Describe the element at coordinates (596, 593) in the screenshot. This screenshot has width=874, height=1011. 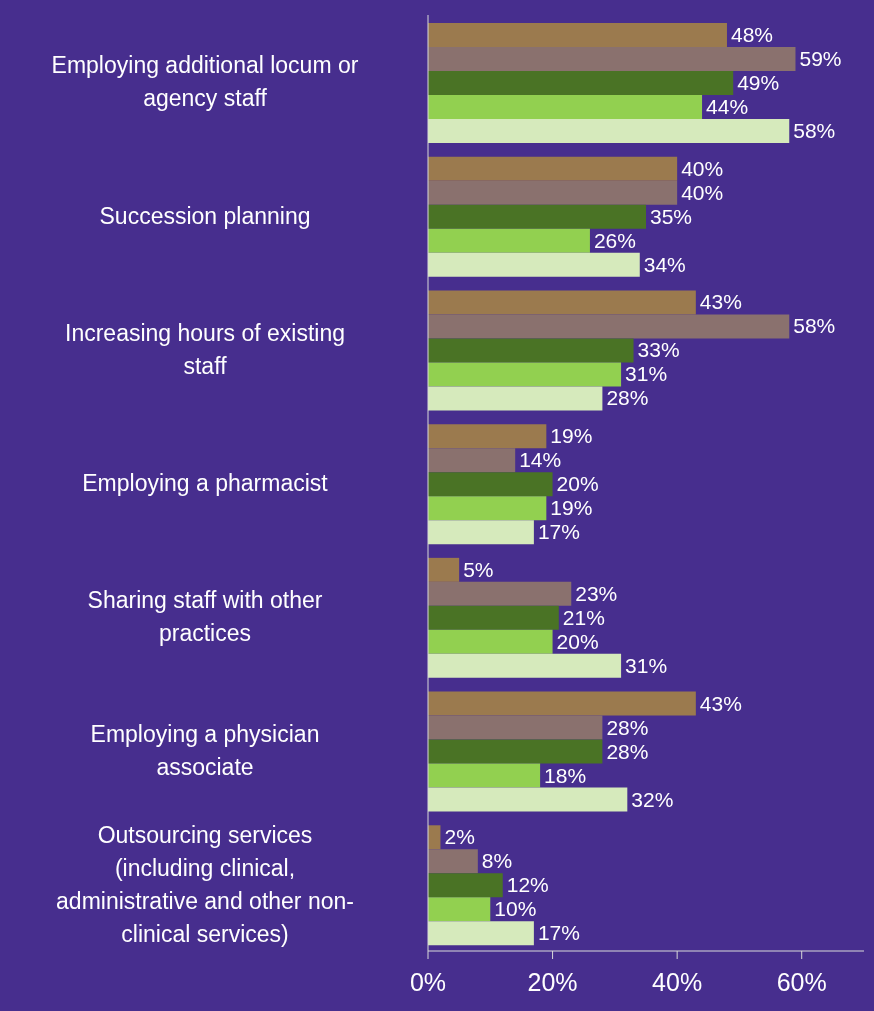
I see `data-label: 23%` at that location.